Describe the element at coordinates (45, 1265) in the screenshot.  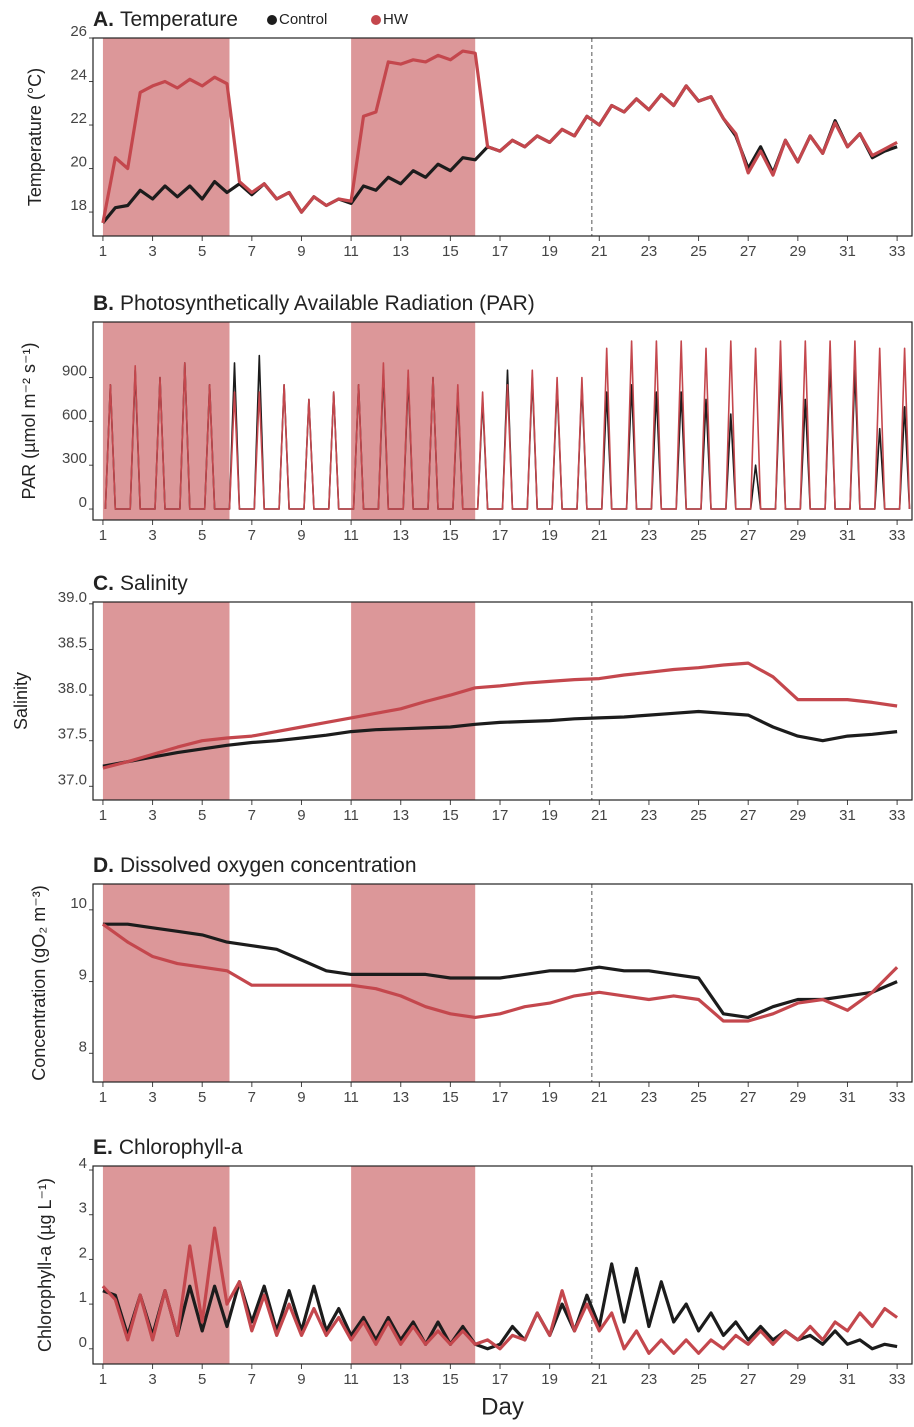
I see `y-axis-label: Chlorophyll-a (µg L⁻¹)` at that location.